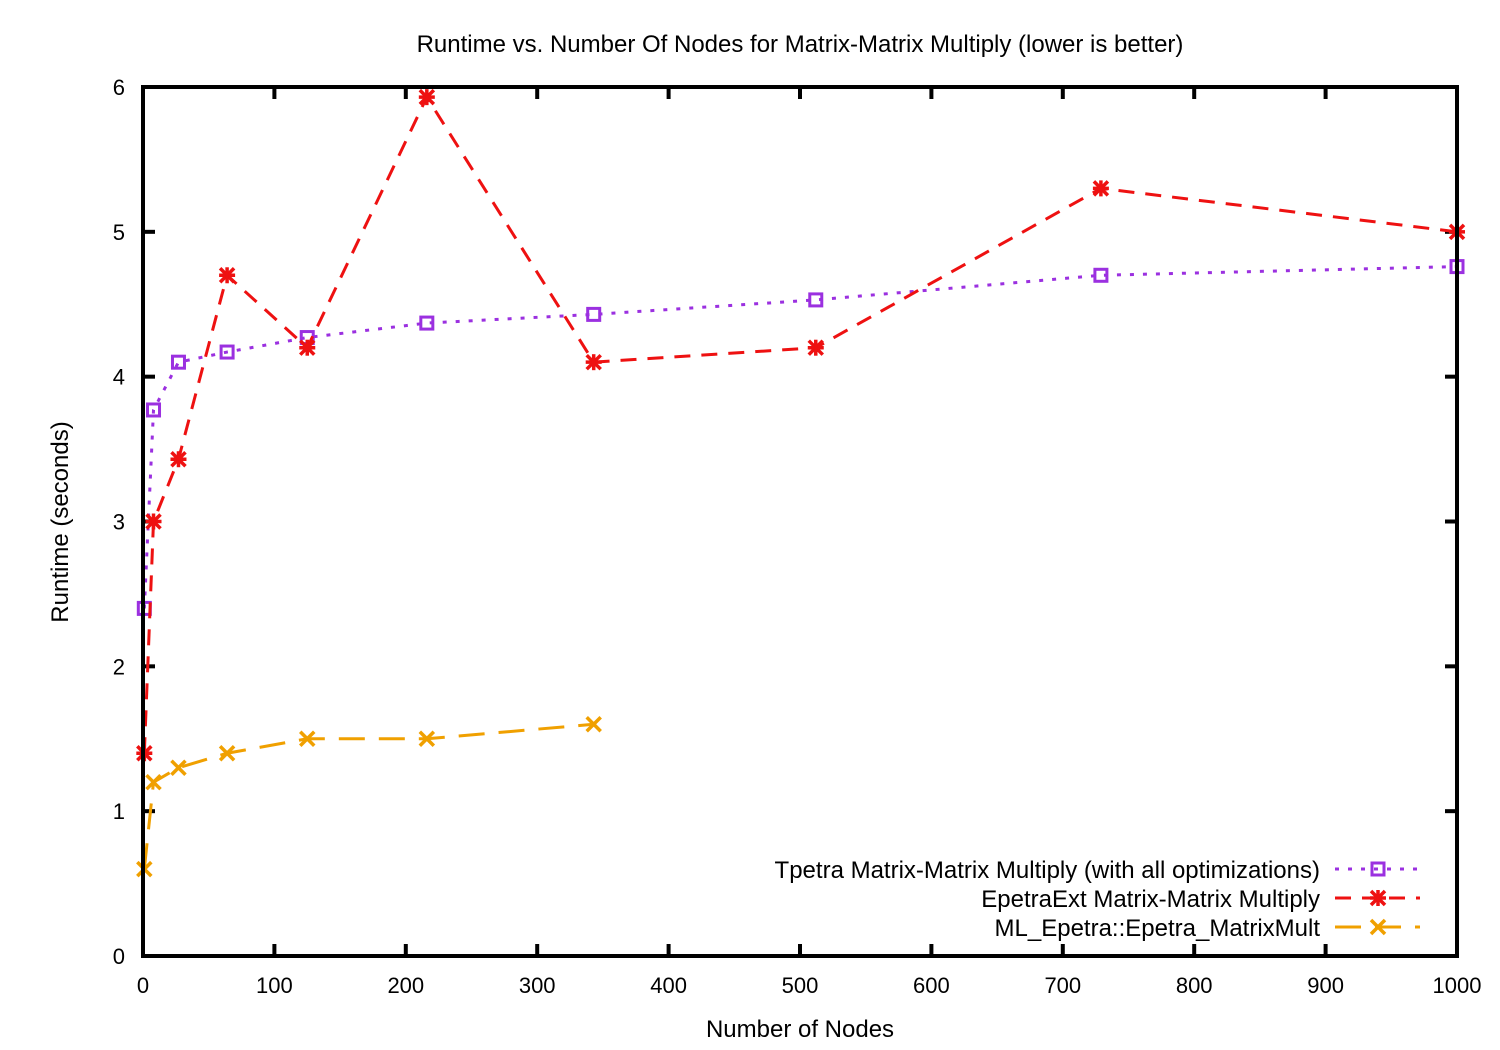  I want to click on x-tick-label: 800, so click(1194, 985).